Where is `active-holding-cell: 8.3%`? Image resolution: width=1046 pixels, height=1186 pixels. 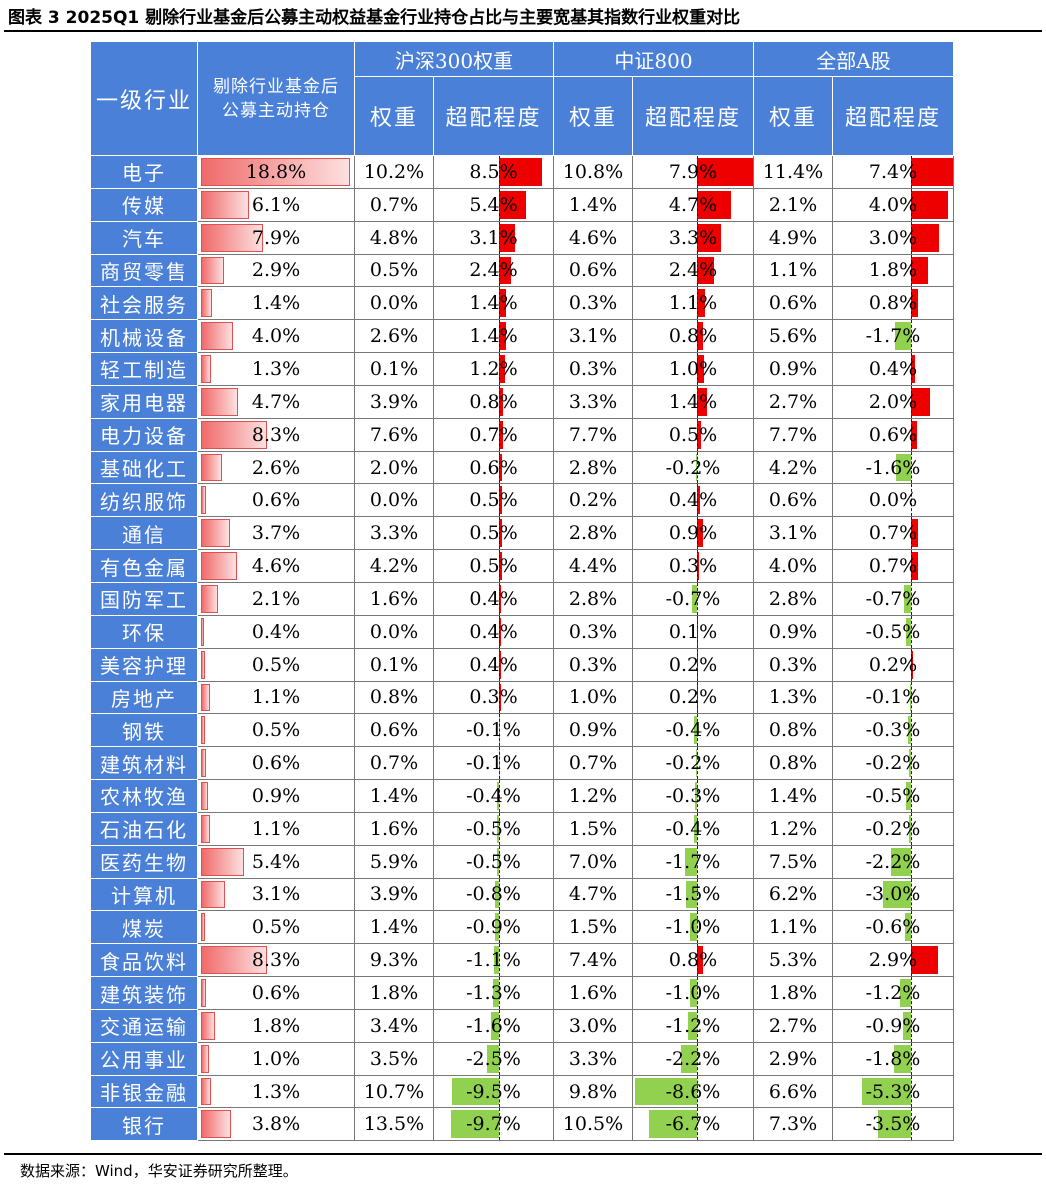 active-holding-cell: 8.3% is located at coordinates (276, 434).